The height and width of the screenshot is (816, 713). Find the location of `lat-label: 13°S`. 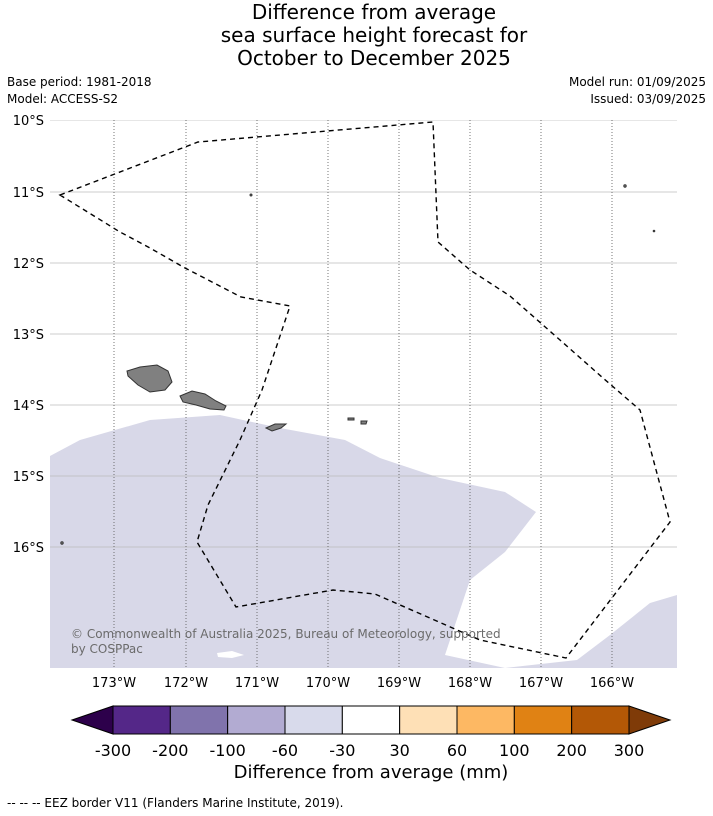

lat-label: 13°S is located at coordinates (28, 335).